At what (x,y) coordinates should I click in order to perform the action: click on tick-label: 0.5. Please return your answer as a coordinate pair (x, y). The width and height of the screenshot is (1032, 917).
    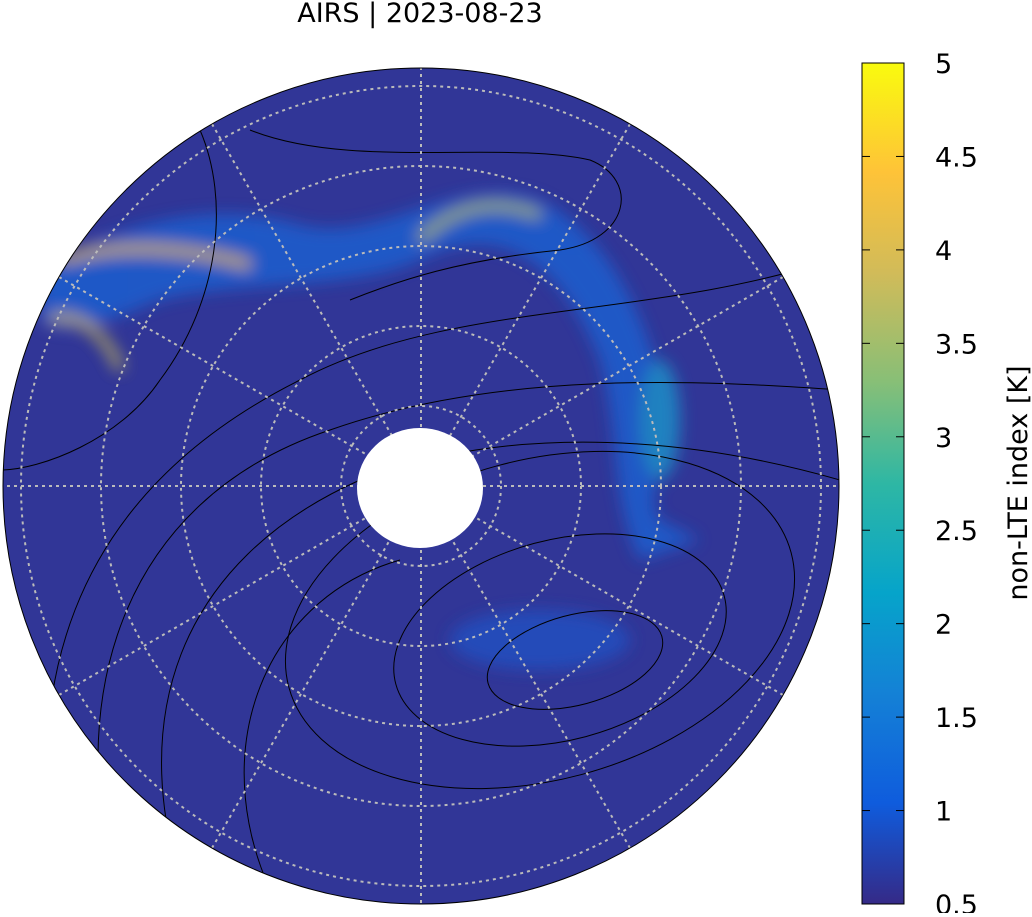
    Looking at the image, I should click on (956, 901).